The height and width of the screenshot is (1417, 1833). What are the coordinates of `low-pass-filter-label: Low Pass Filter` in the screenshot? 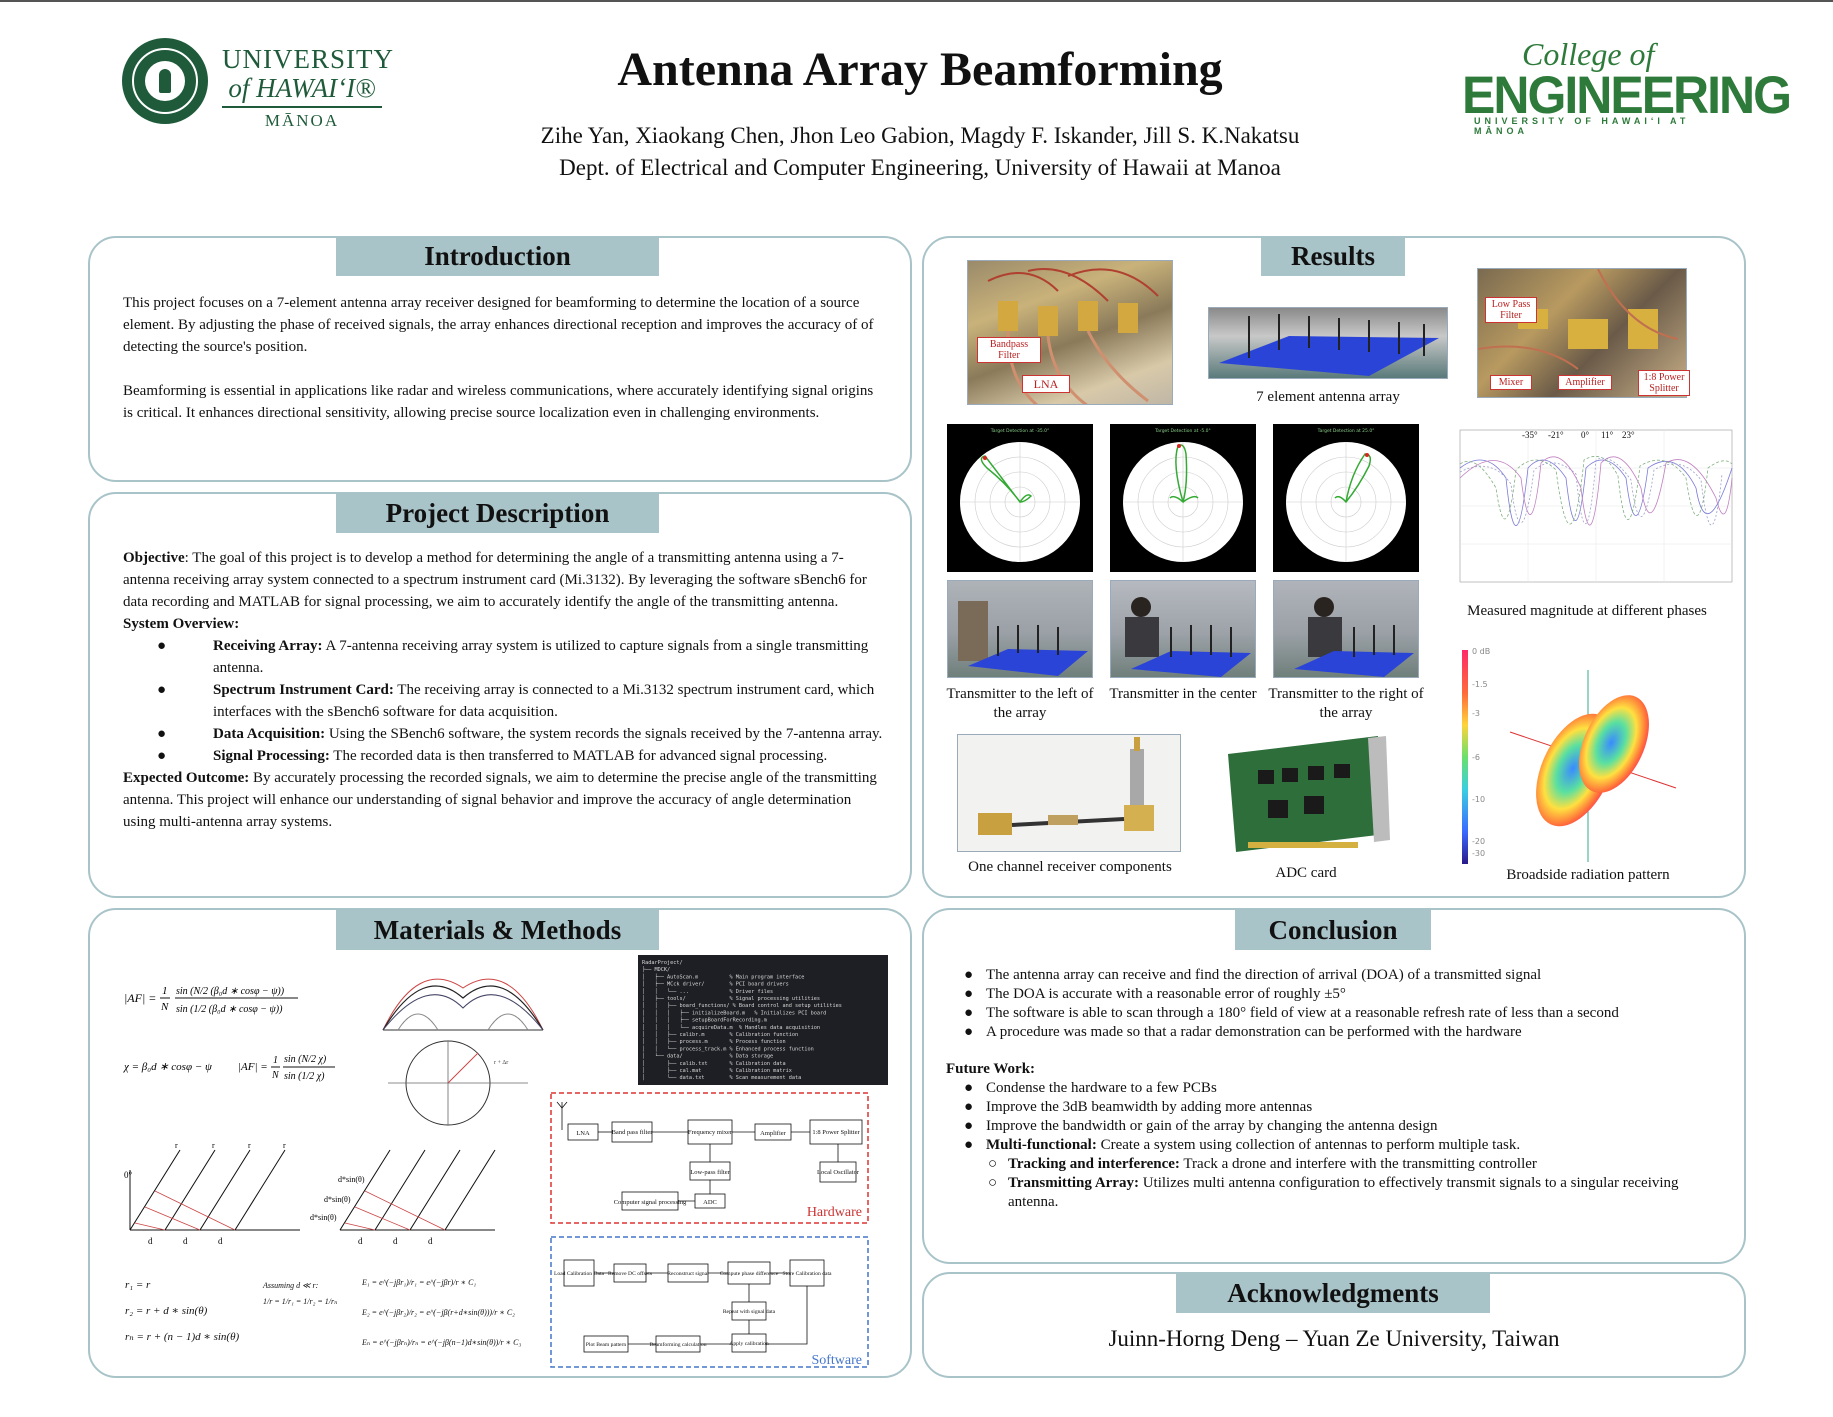 It's located at (1511, 310).